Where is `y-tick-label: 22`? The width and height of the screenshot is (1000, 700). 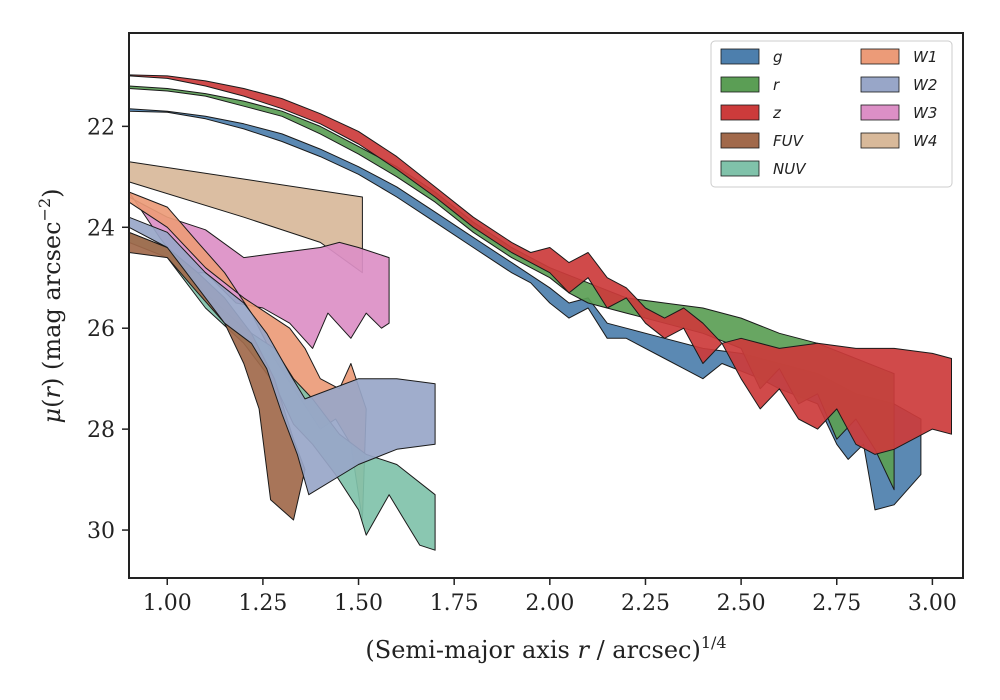 y-tick-label: 22 is located at coordinates (101, 127).